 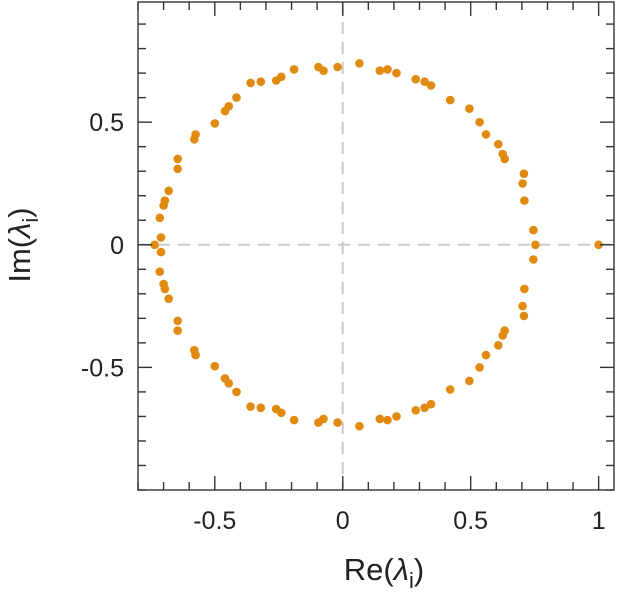 I want to click on x-axis-label: Re(λi), so click(x=384, y=572).